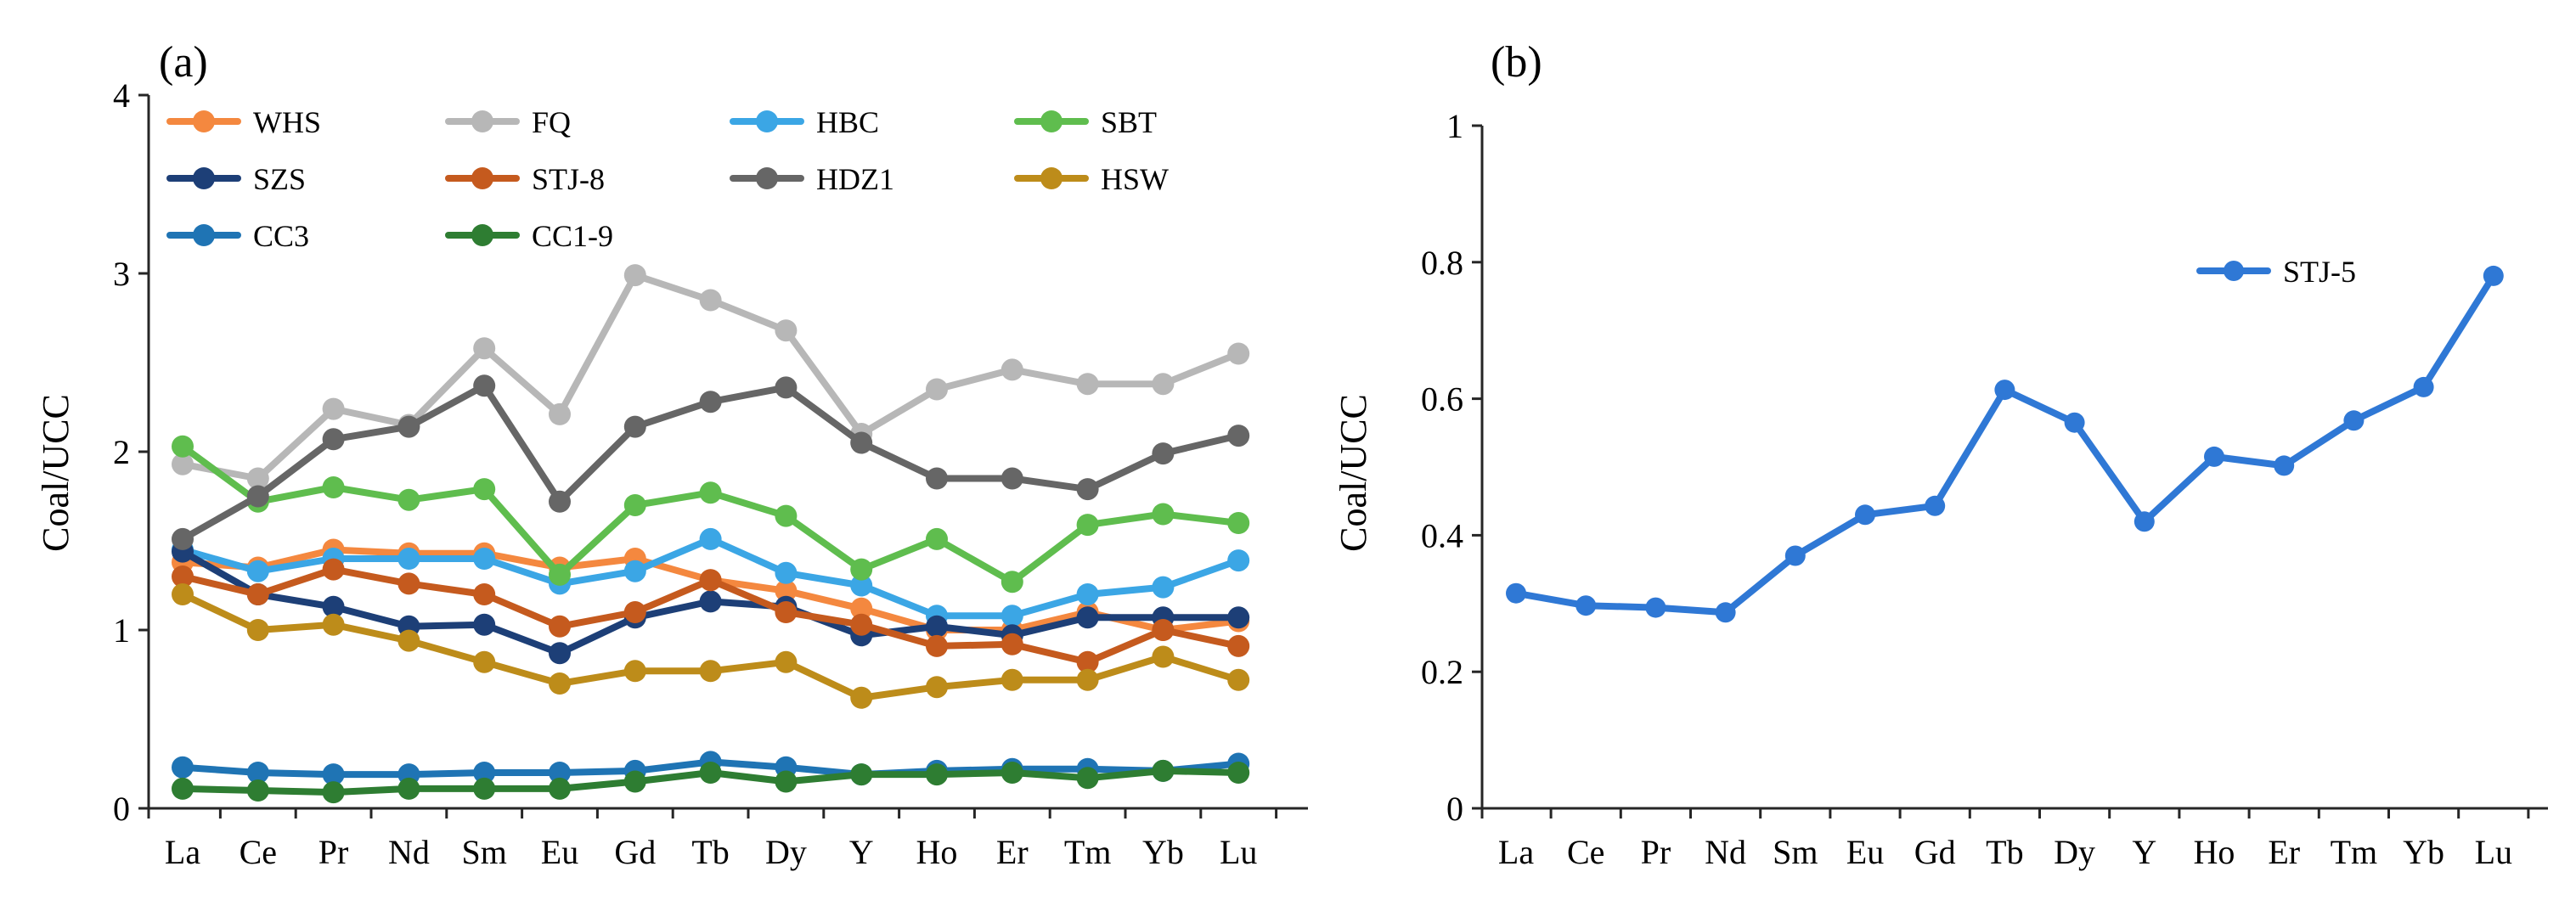 This screenshot has width=2576, height=917. What do you see at coordinates (281, 236) in the screenshot?
I see `panel-a-legend-label: CC3` at bounding box center [281, 236].